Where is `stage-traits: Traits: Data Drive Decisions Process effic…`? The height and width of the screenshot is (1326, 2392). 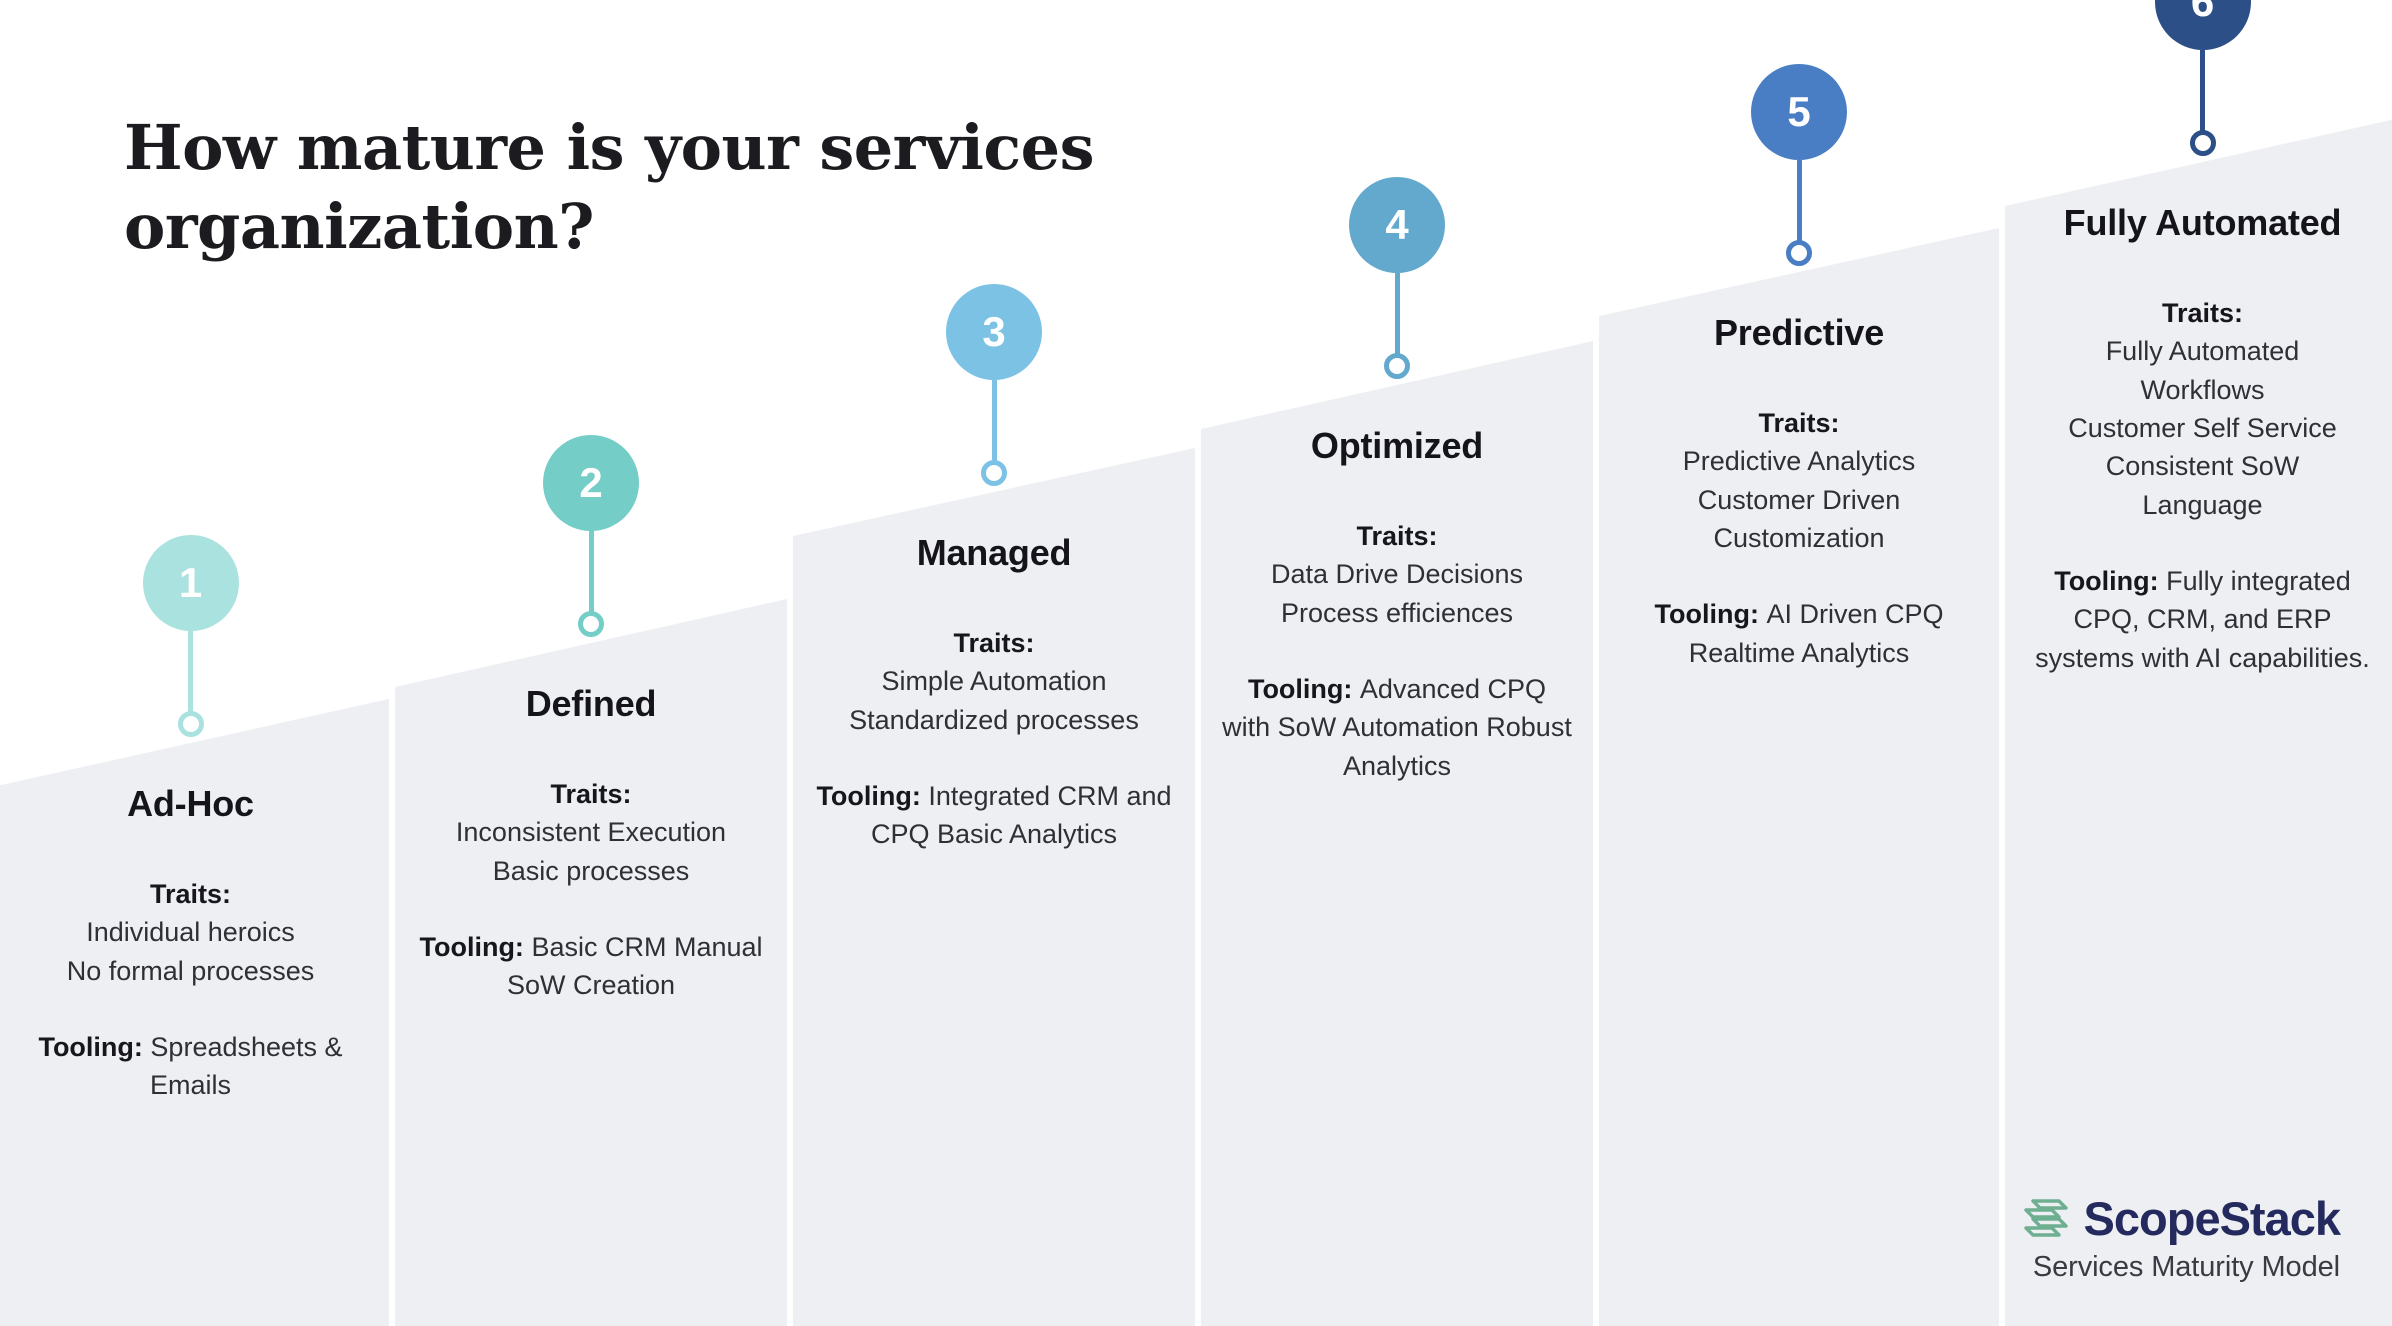
stage-traits: Traits: Data Drive Decisions Process effic… is located at coordinates (1397, 574).